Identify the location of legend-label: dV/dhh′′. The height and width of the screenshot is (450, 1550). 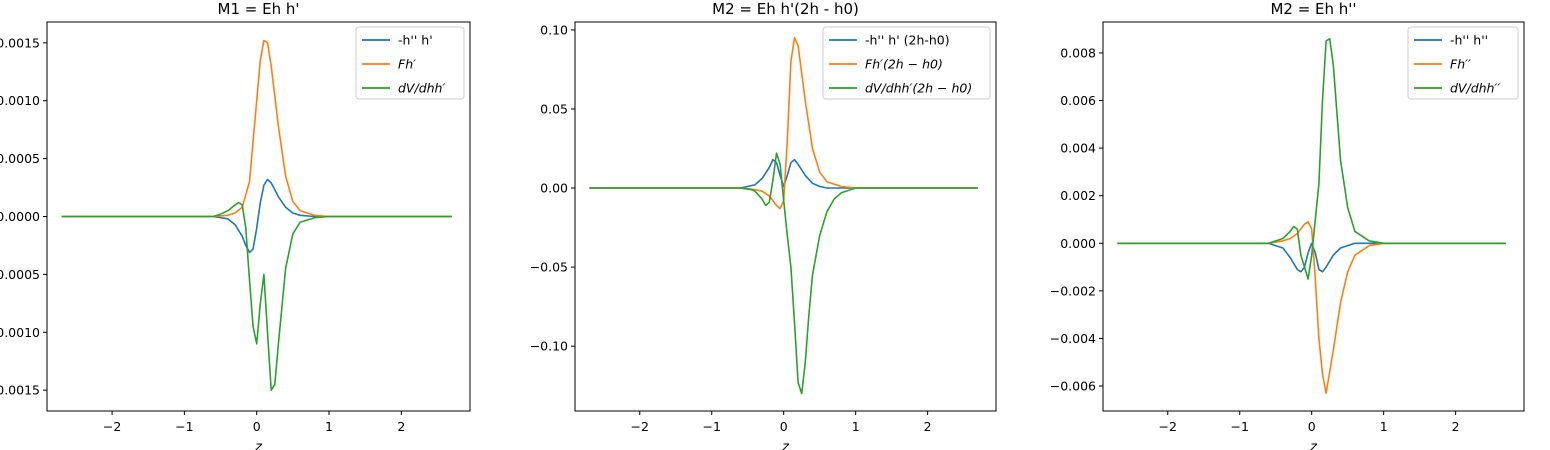
(1475, 88).